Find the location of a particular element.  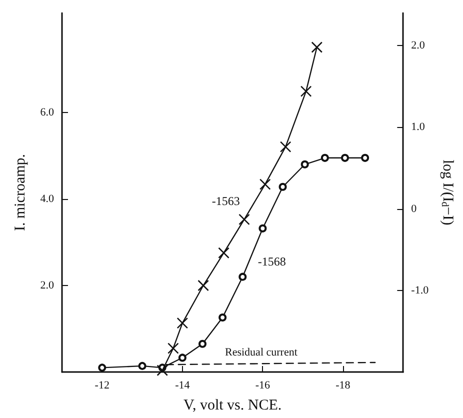

x-tick-label: -16 is located at coordinates (263, 386).